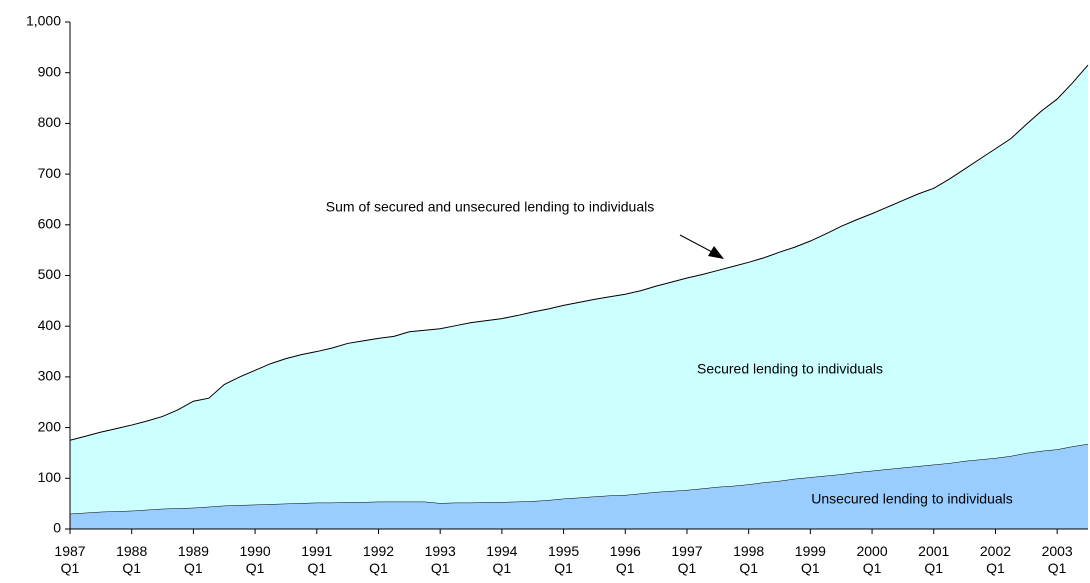 Image resolution: width=1090 pixels, height=583 pixels. I want to click on x-tick-label: 1993 Q1, so click(440, 559).